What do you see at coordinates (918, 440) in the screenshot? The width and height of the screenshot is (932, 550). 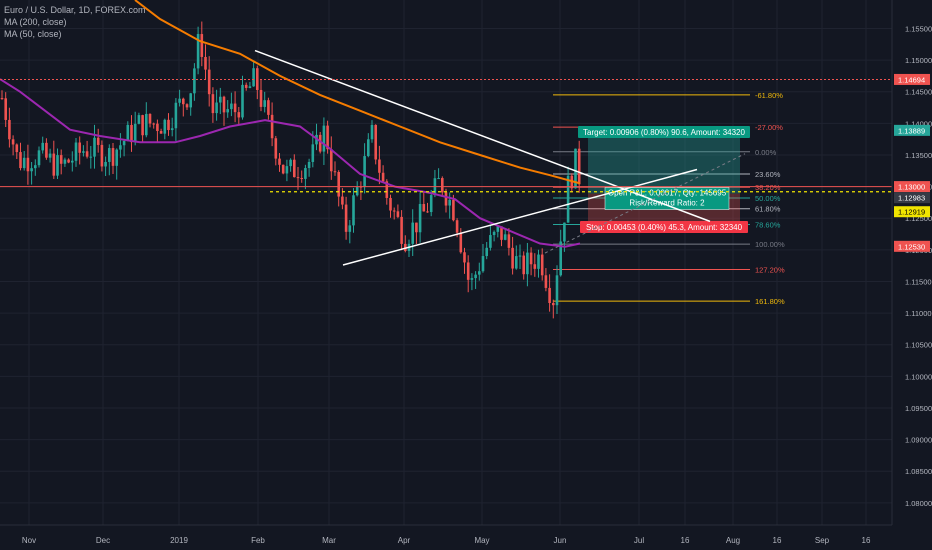 I see `price-tick: 1.09000` at bounding box center [918, 440].